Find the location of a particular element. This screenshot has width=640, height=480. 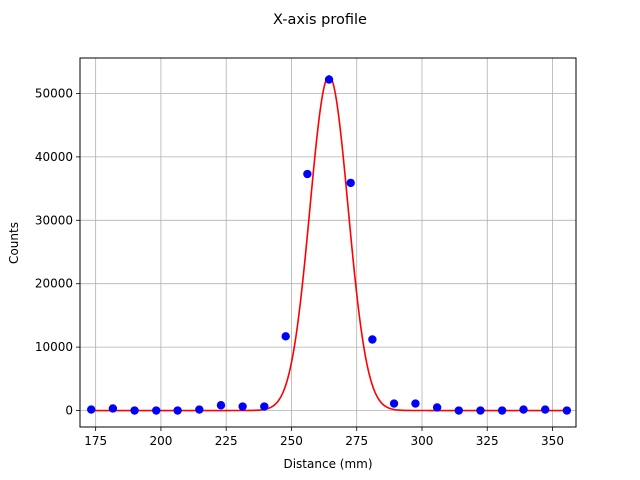

y-tick-label: 30000 is located at coordinates (54, 220).